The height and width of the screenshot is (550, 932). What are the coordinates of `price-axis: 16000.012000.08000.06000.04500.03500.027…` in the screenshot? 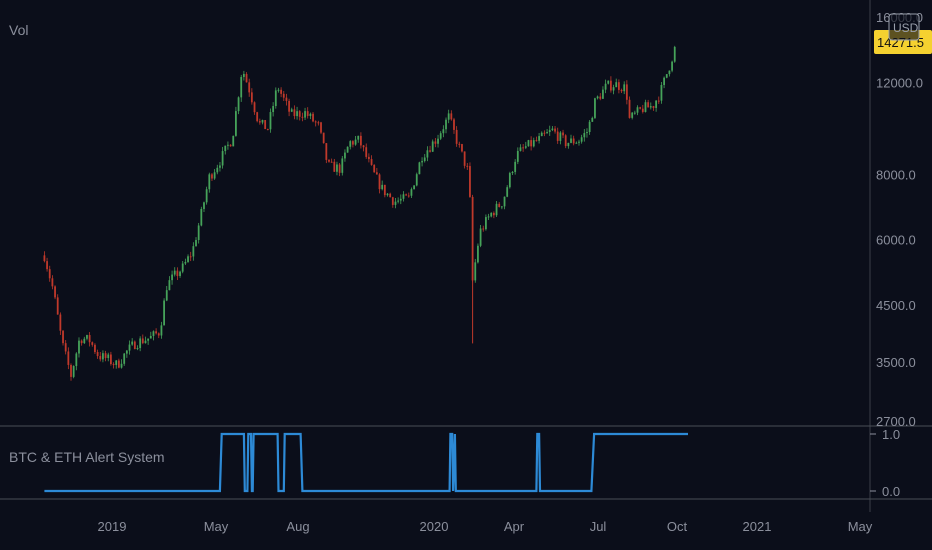 It's located at (899, 219).